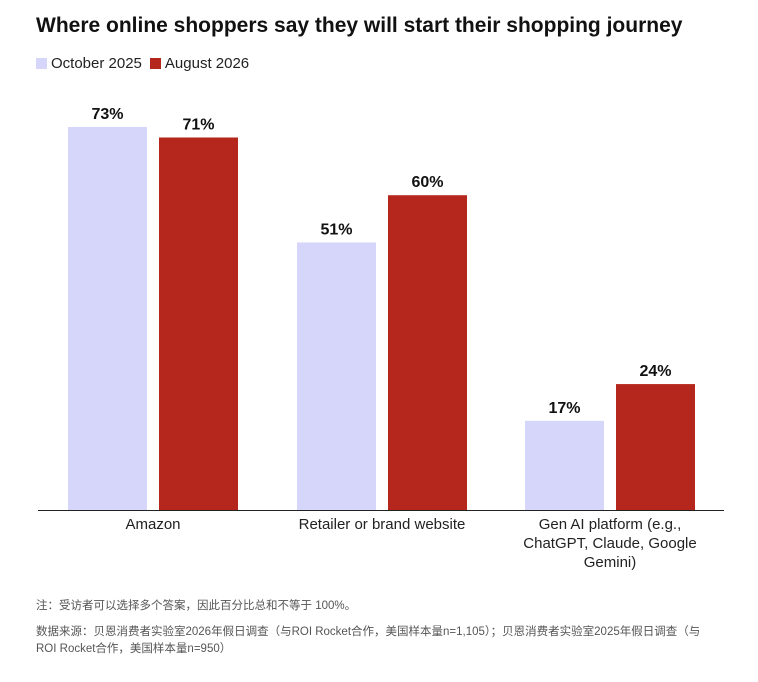 This screenshot has width=758, height=682. I want to click on data-label-august-2026-2: 24%, so click(655, 371).